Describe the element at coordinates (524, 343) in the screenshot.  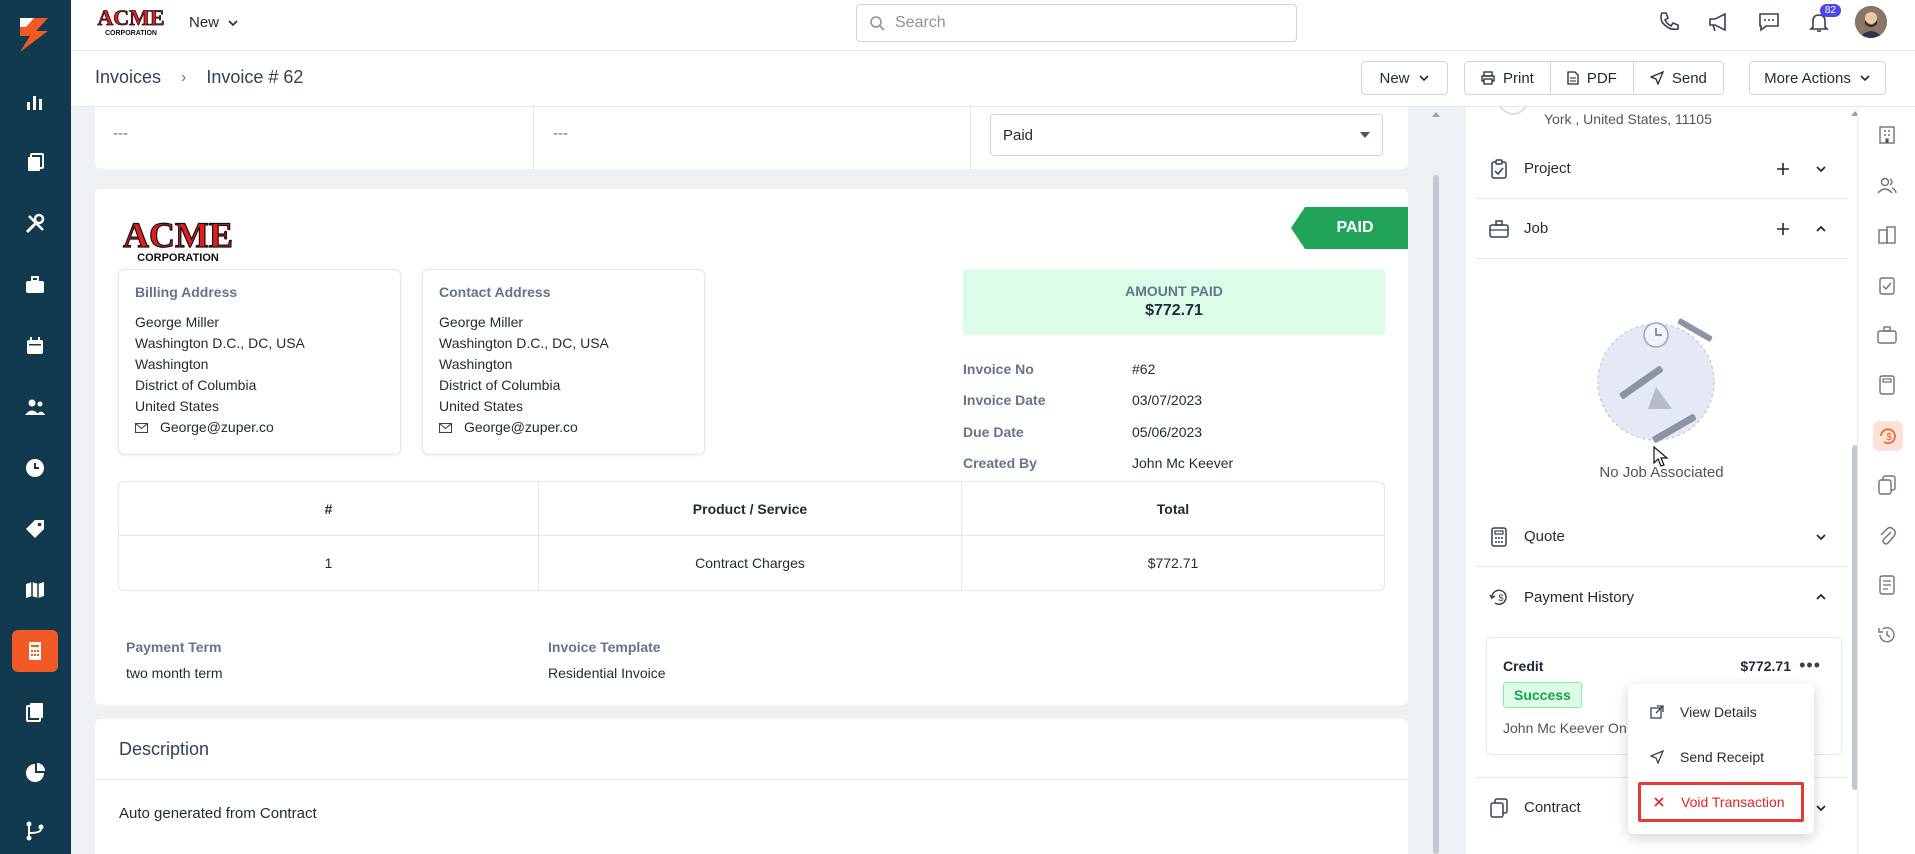
I see `contact-line1: Washington D.C., DC, USA` at that location.